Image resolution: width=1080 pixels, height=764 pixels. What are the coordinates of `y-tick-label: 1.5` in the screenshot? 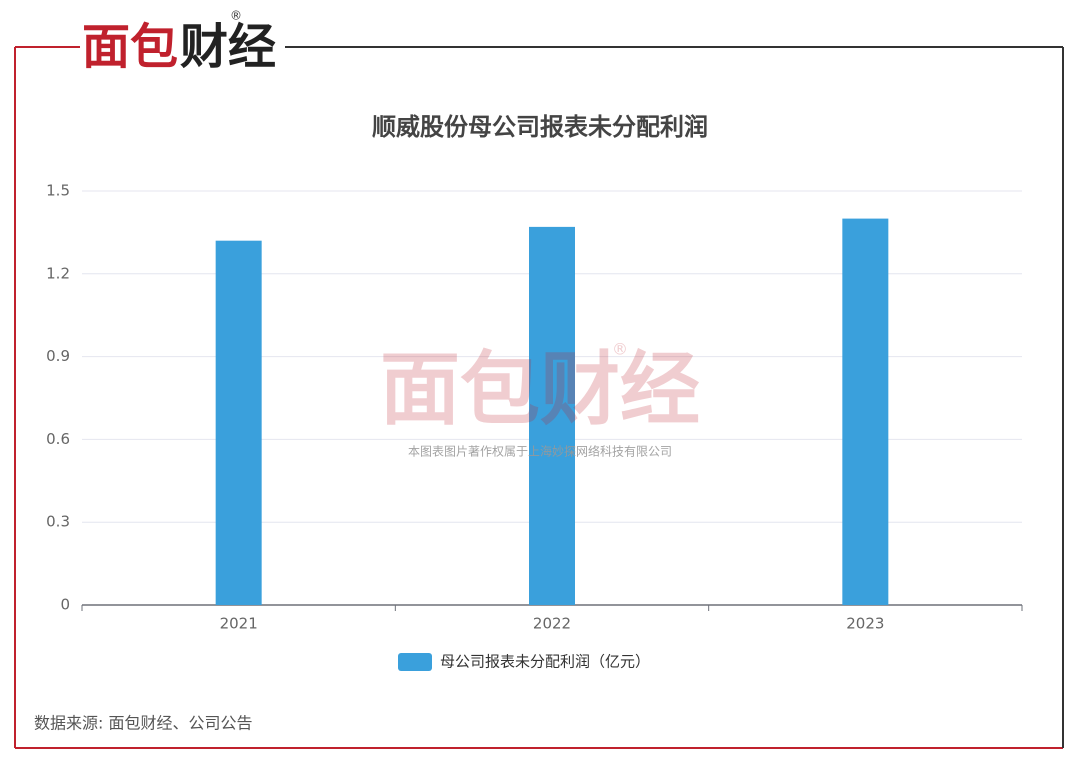 It's located at (58, 191).